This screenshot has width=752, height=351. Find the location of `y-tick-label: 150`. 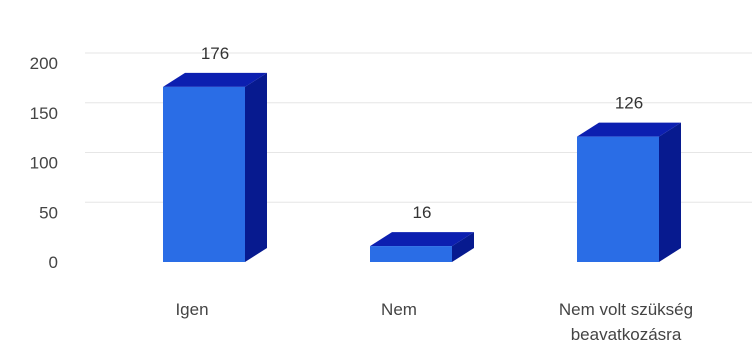

y-tick-label: 150 is located at coordinates (44, 113).